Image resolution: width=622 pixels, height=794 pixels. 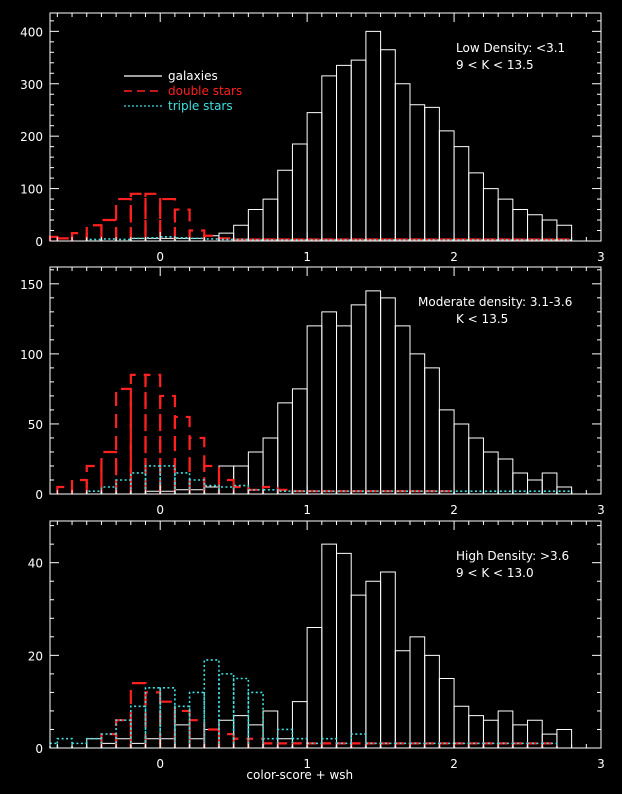 What do you see at coordinates (31, 137) in the screenshot?
I see `y-tick-label: 200` at bounding box center [31, 137].